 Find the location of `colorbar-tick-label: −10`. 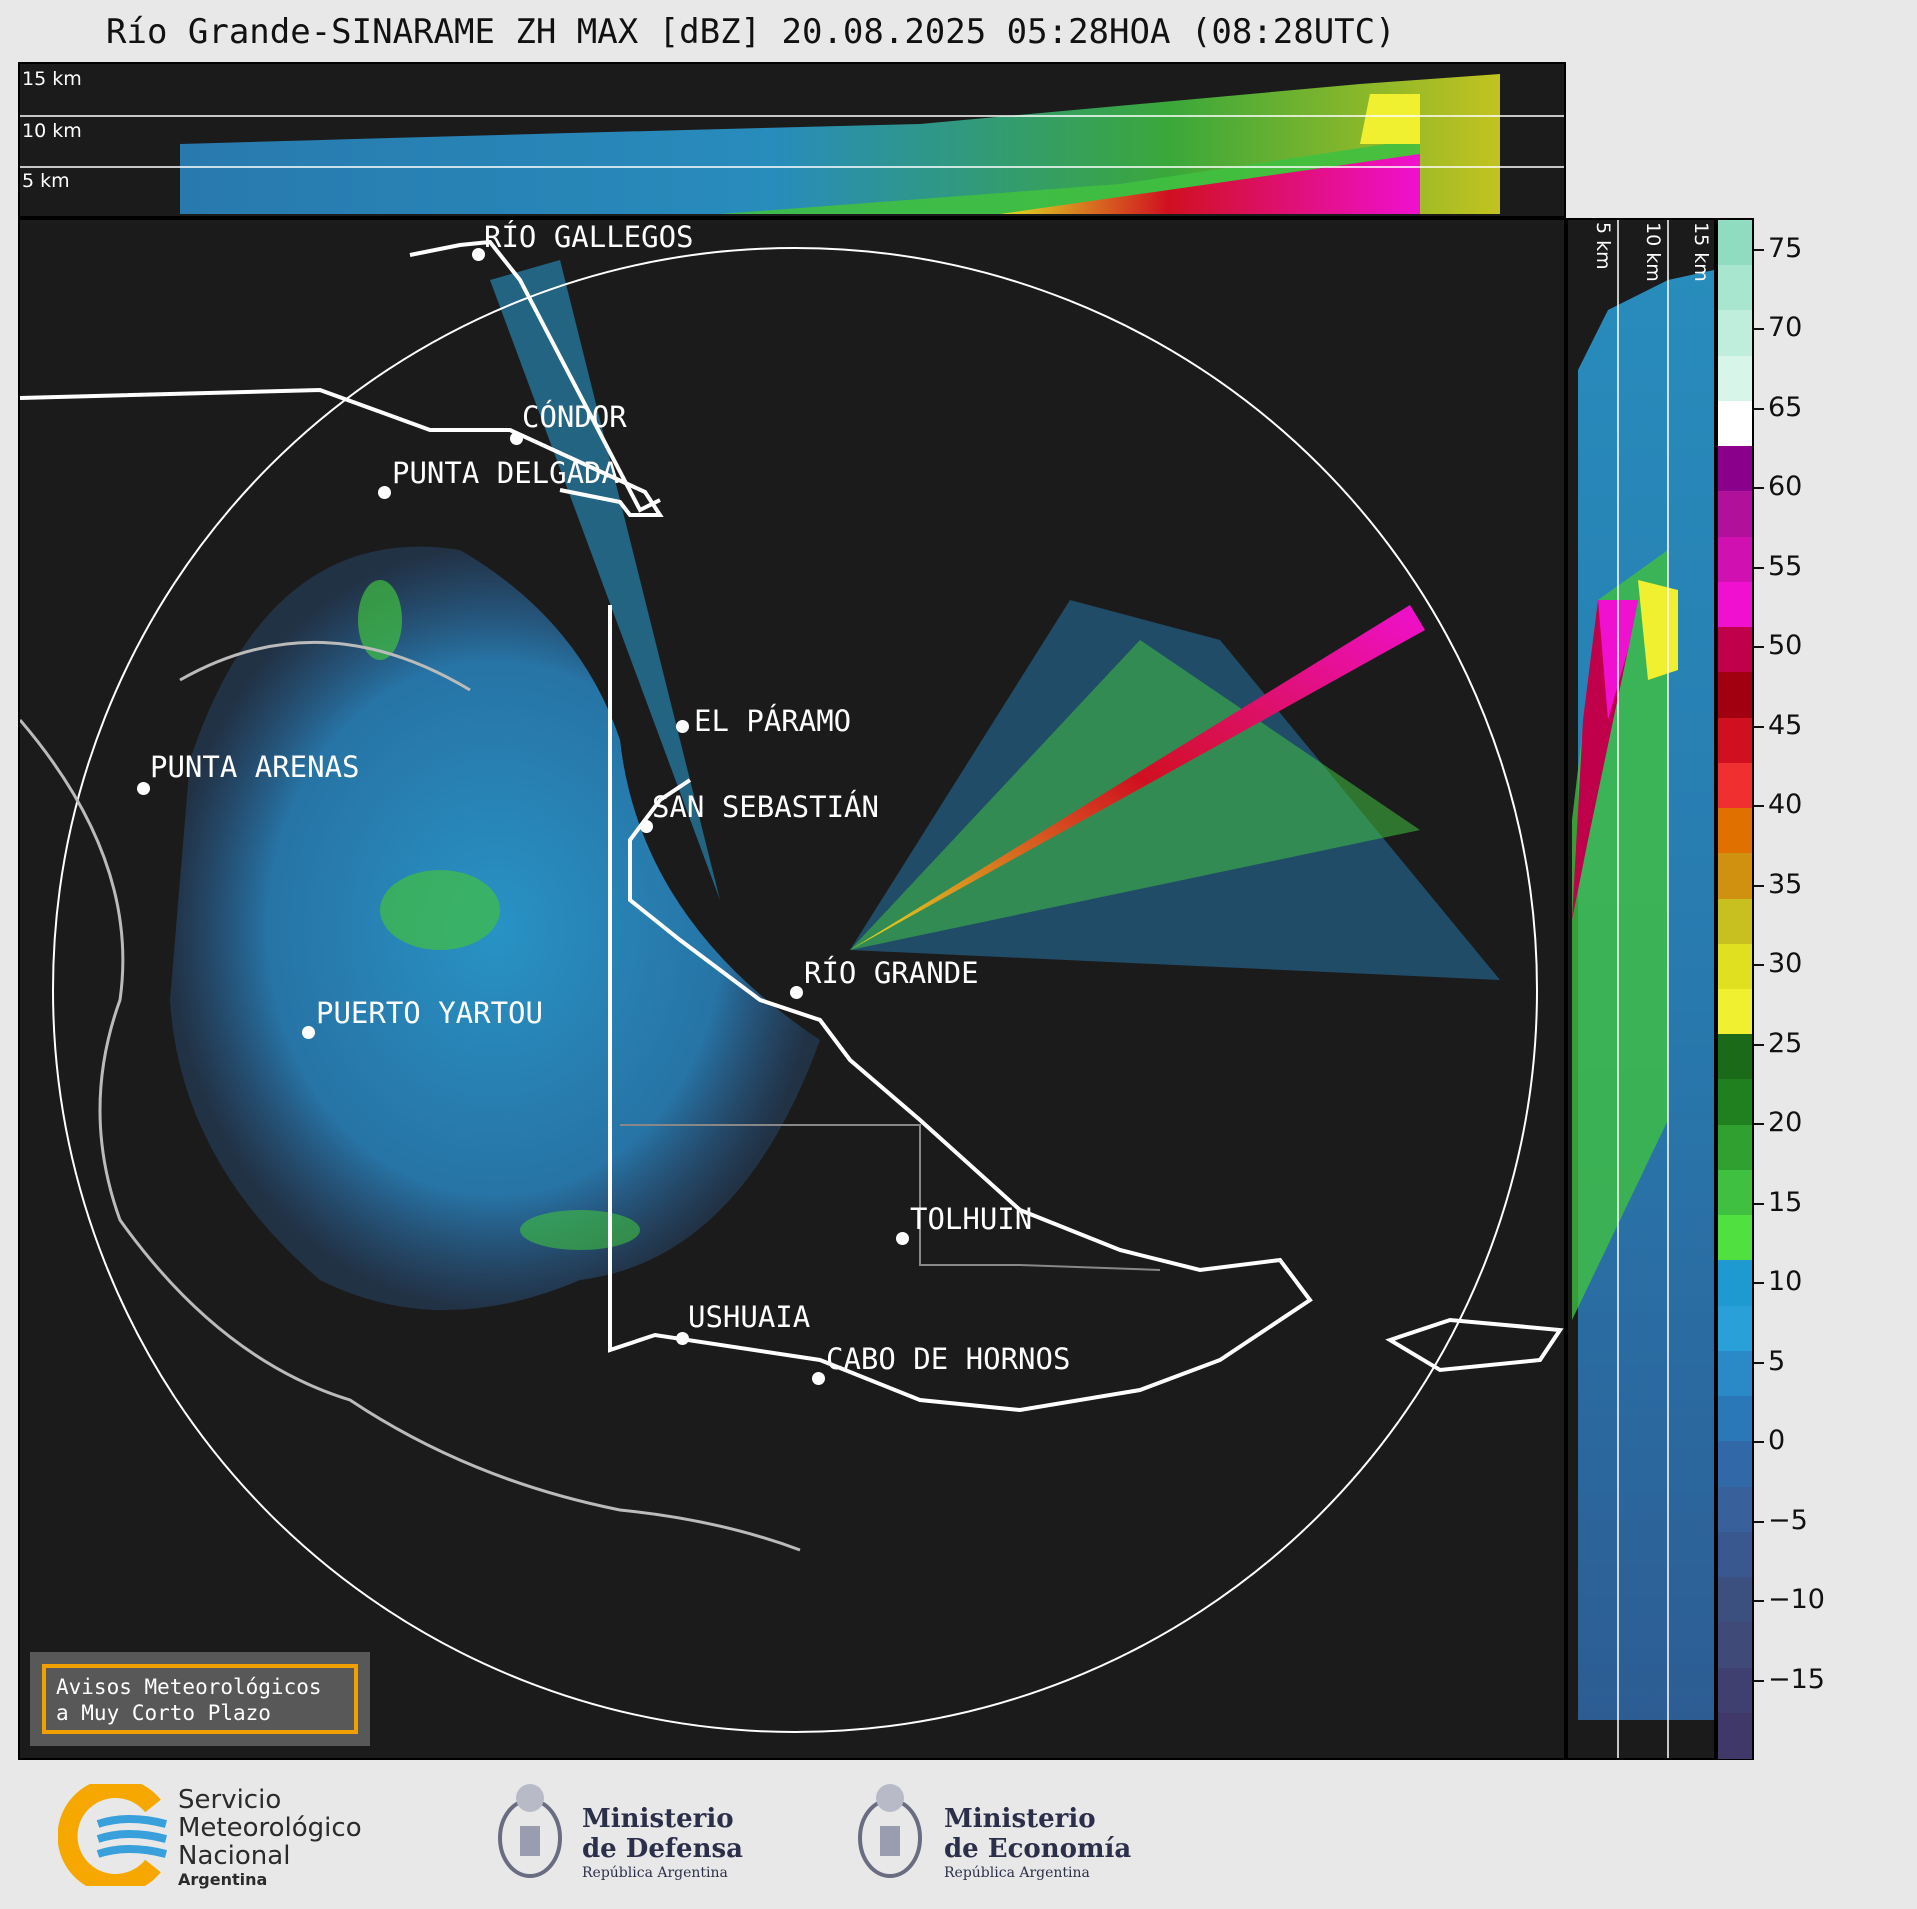

colorbar-tick-label: −10 is located at coordinates (1796, 1600).